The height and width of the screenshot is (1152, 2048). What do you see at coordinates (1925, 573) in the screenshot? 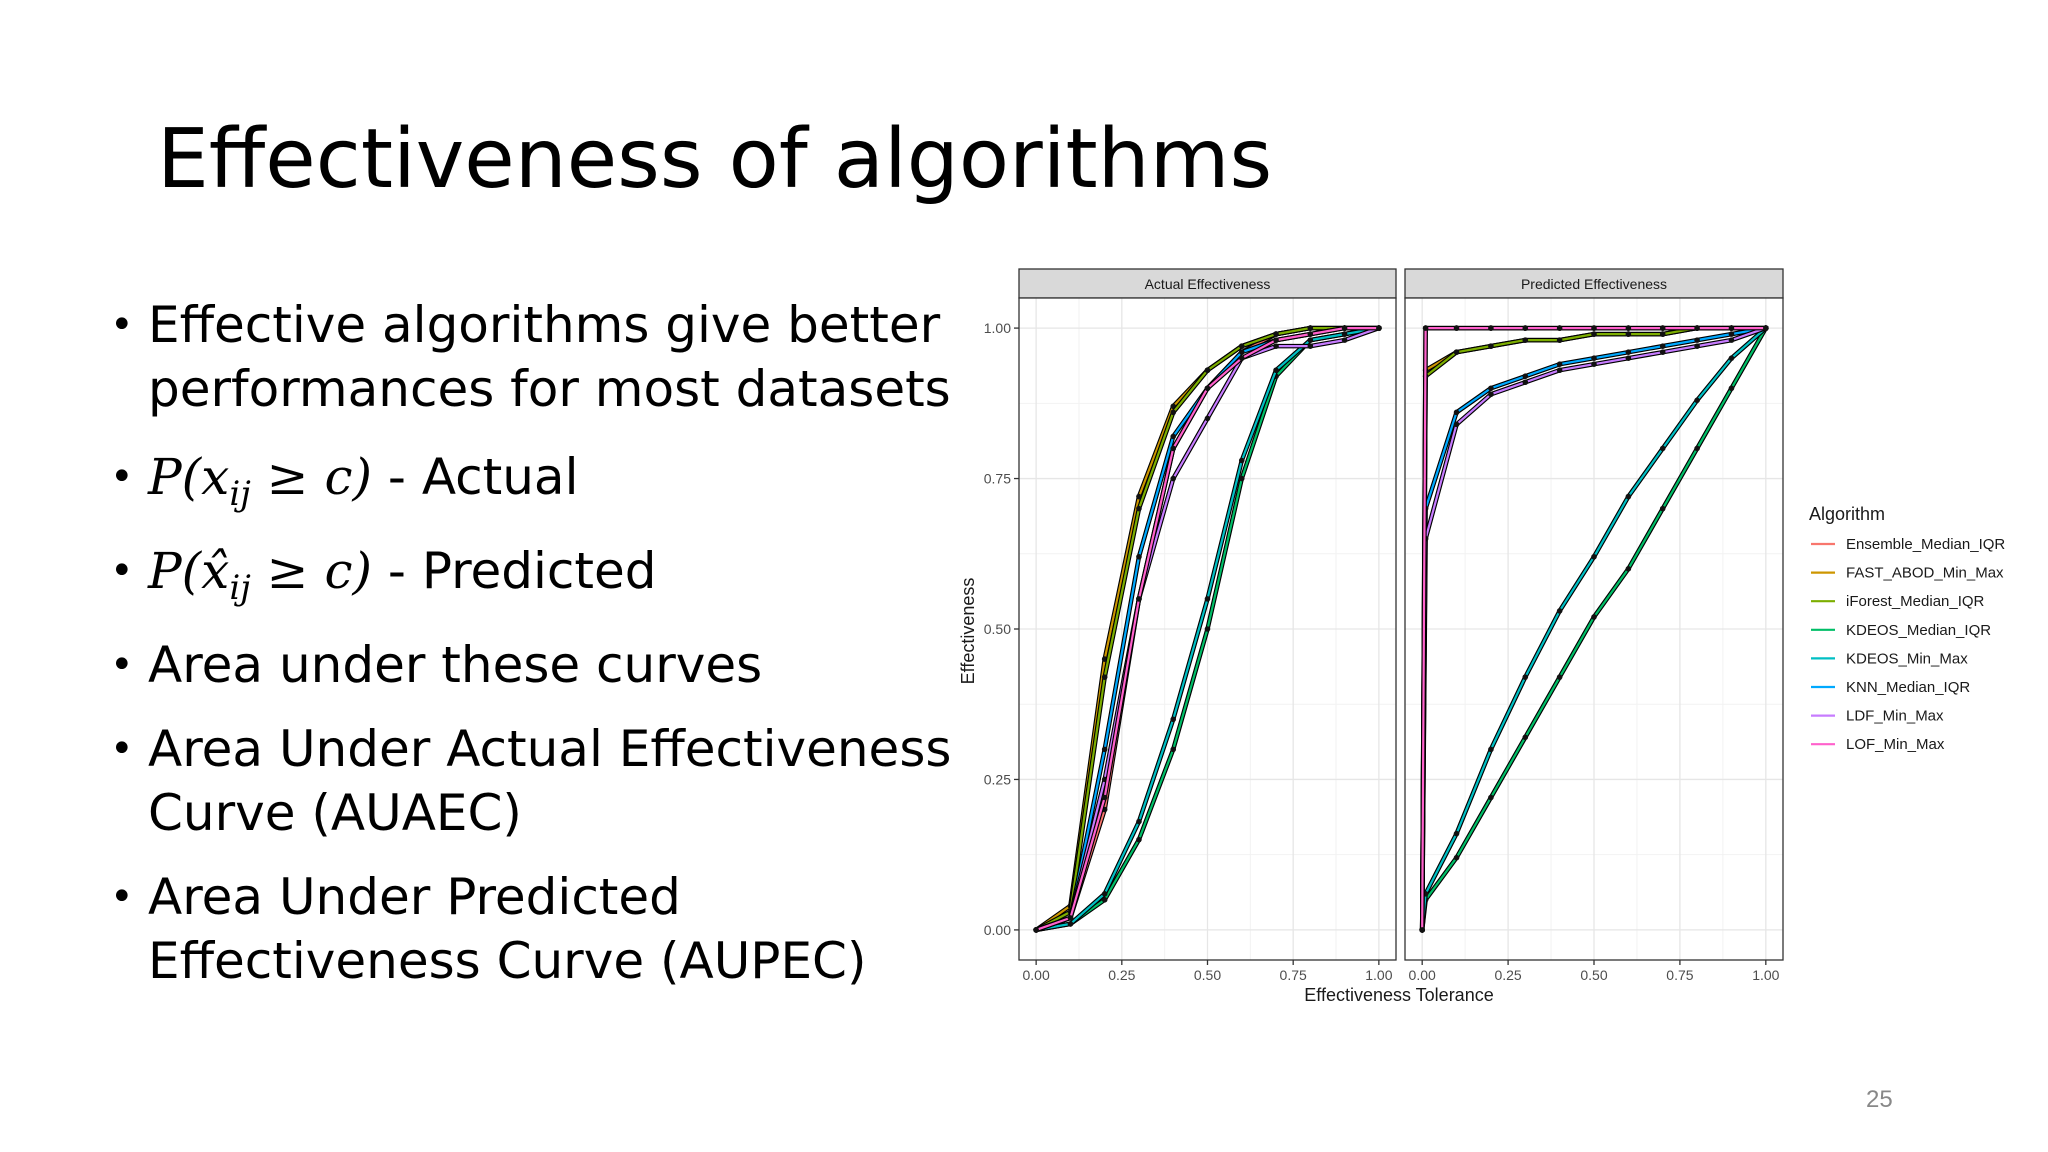
I see `legend-label: FAST_ABOD_Min_Max` at bounding box center [1925, 573].